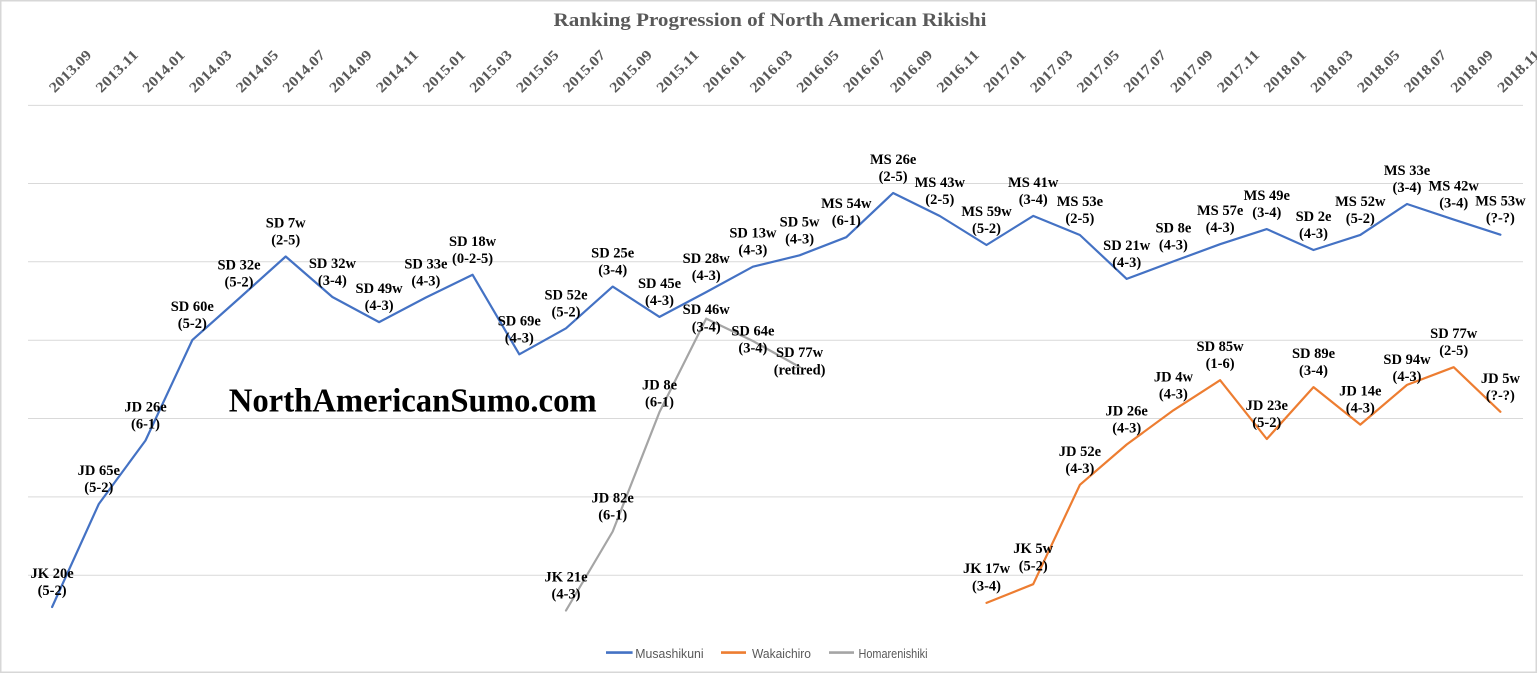 This screenshot has height=678, width=1537. What do you see at coordinates (1407, 360) in the screenshot?
I see `svg-text: SD 94w` at bounding box center [1407, 360].